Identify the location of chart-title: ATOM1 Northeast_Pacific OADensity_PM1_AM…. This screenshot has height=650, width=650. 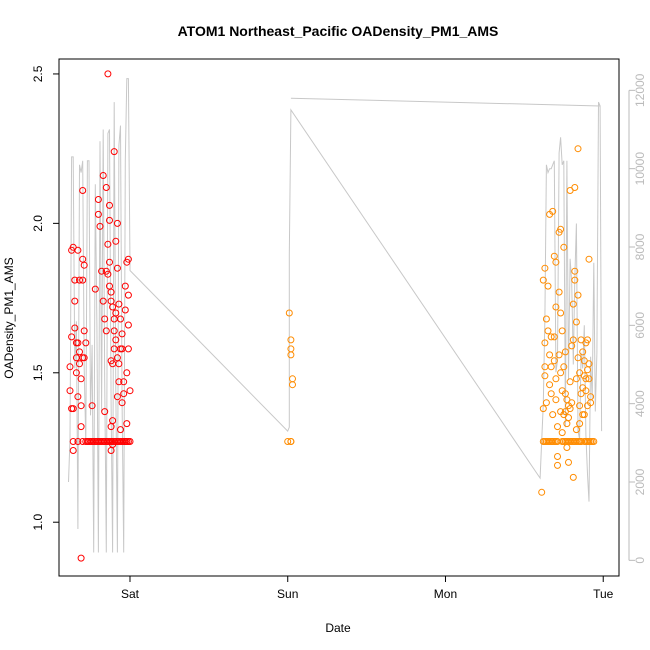
(338, 31).